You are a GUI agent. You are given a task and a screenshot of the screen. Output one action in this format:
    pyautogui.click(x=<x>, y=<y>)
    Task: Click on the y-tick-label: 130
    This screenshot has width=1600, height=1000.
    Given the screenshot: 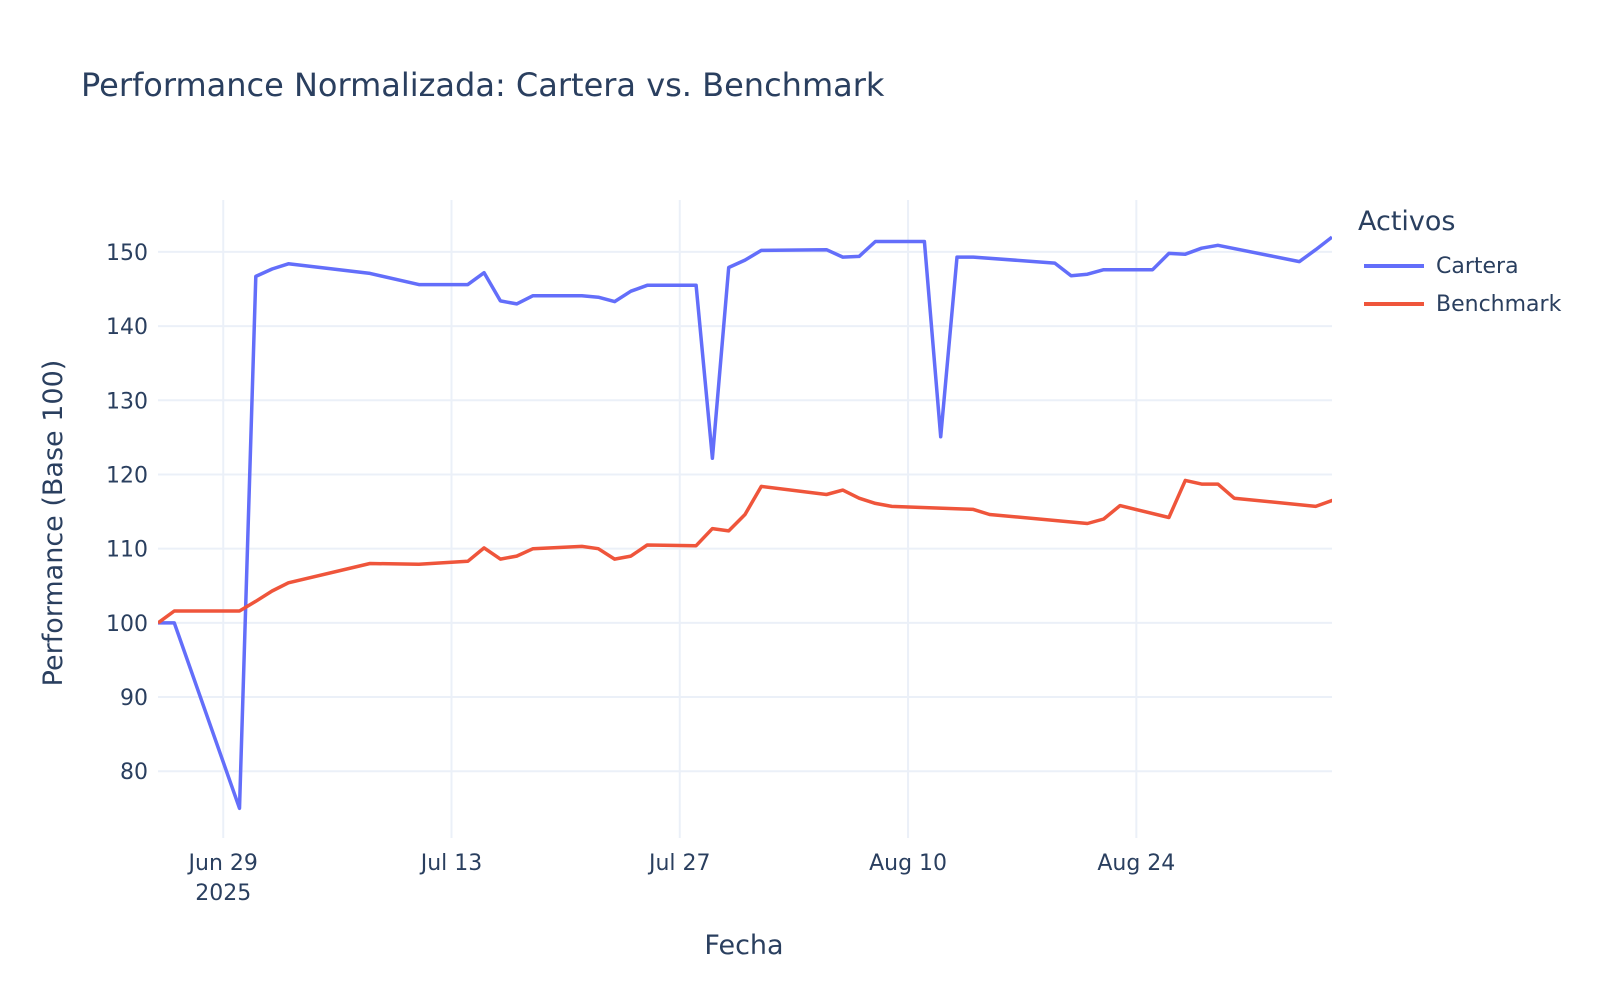 What is the action you would take?
    pyautogui.click(x=127, y=401)
    